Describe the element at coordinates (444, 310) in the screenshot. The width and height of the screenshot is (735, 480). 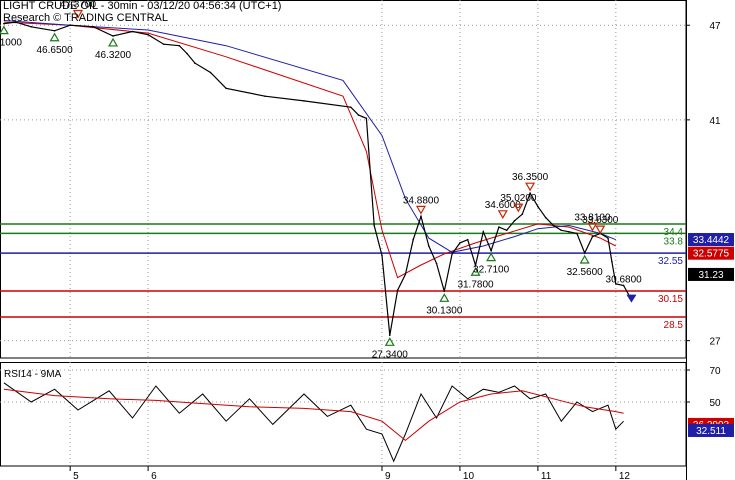
I see `annotation-label: 30.1300` at that location.